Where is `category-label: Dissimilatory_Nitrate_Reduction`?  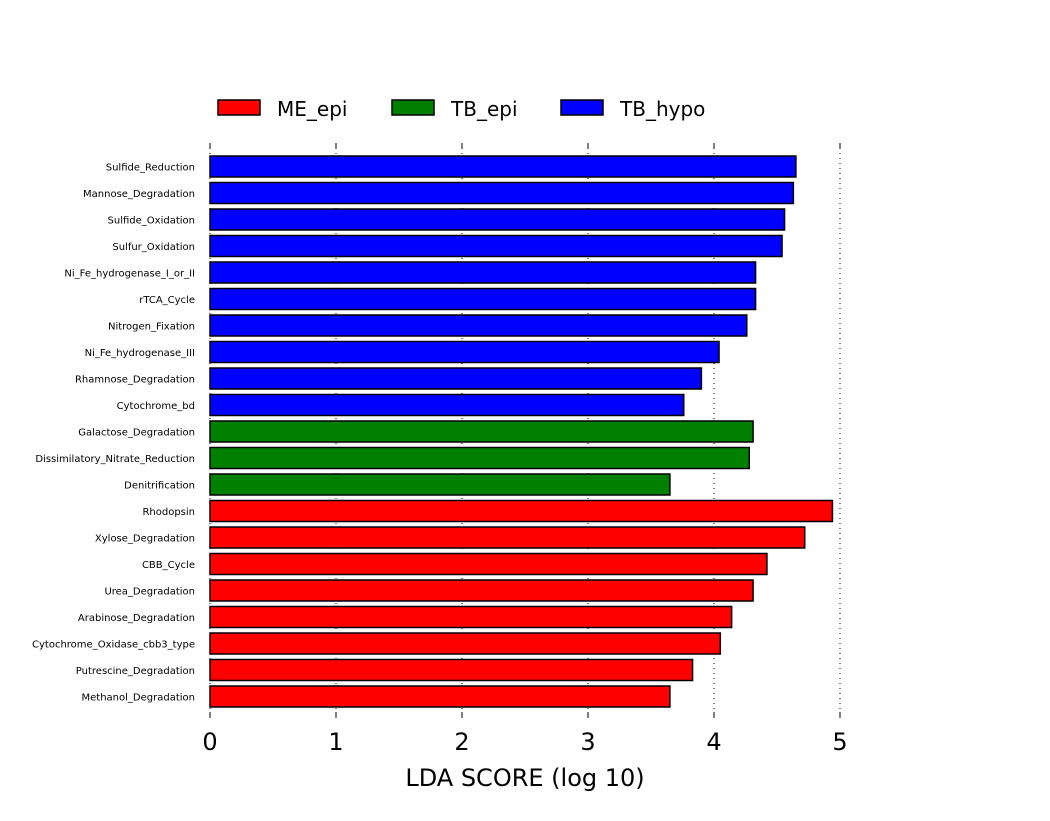 category-label: Dissimilatory_Nitrate_Reduction is located at coordinates (115, 459).